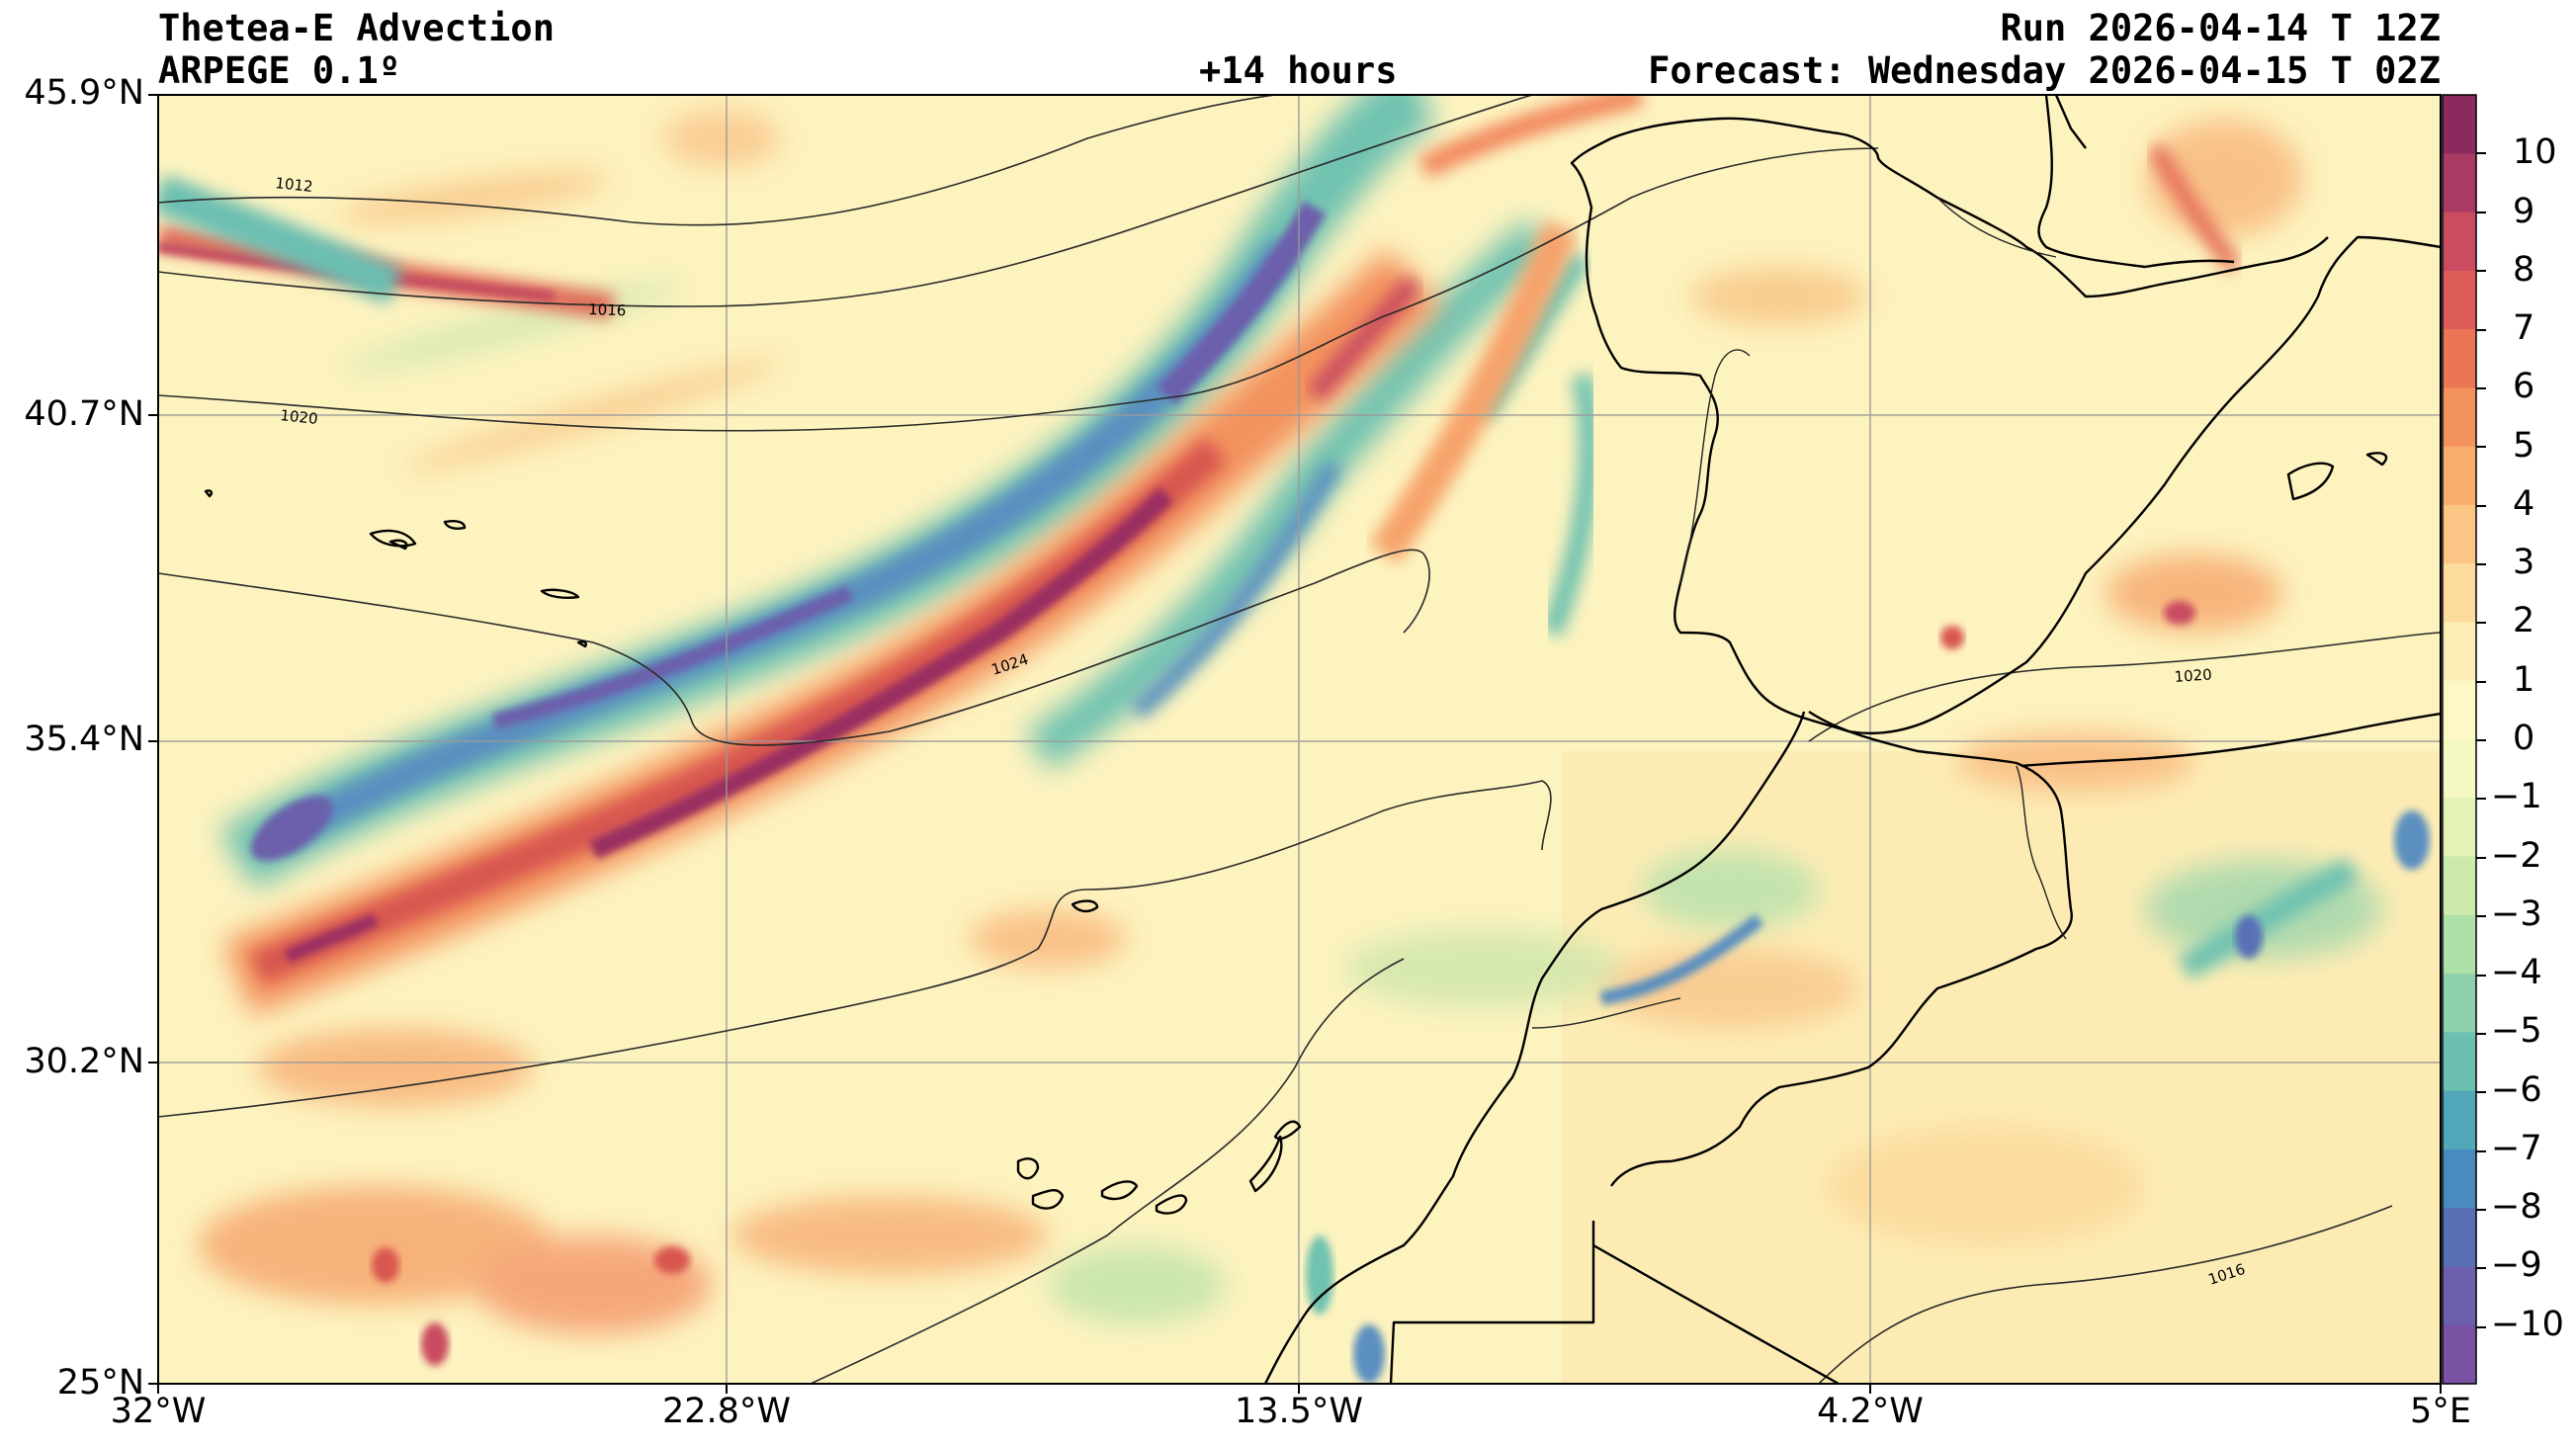 The image size is (2576, 1446). I want to click on lat-label: 40.7°N, so click(84, 414).